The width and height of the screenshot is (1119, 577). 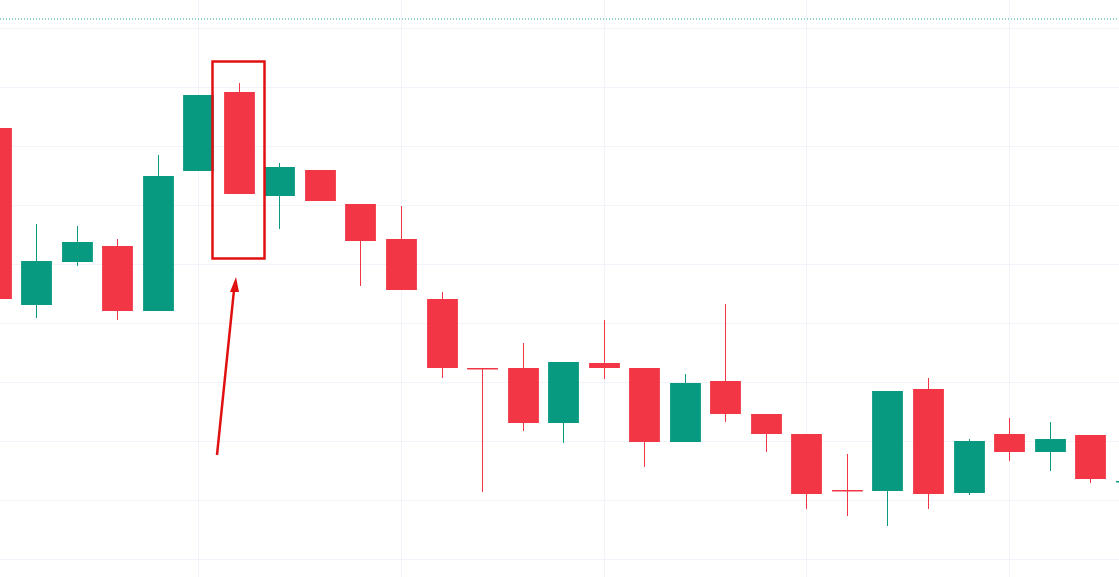 What do you see at coordinates (234, 284) in the screenshot?
I see `arrow-head` at bounding box center [234, 284].